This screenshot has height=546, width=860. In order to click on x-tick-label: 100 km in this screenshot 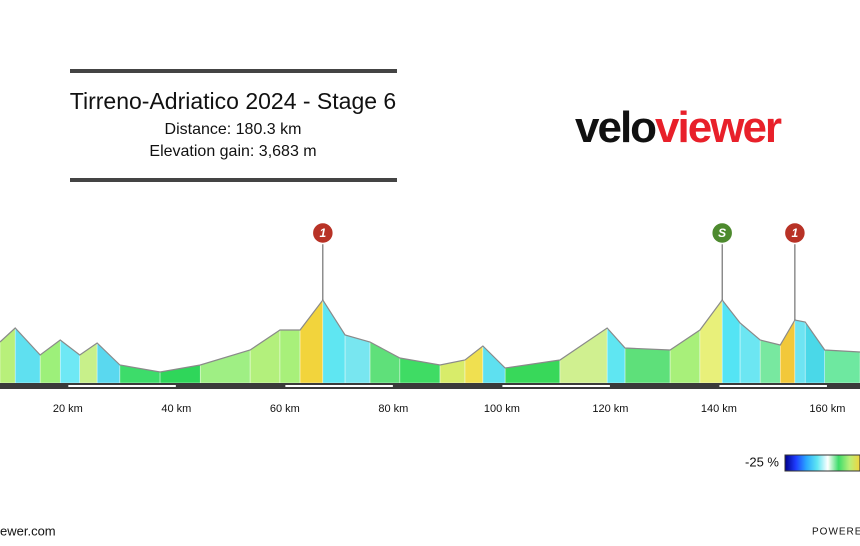, I will do `click(502, 409)`.